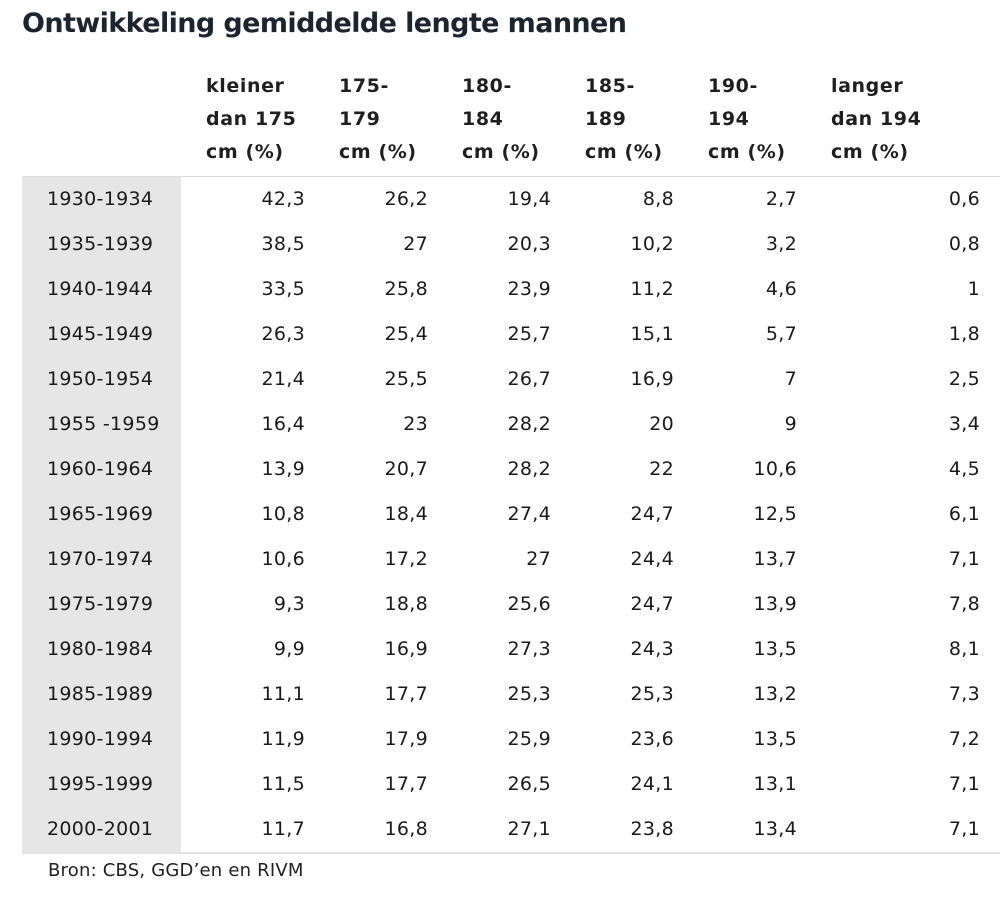 The image size is (1000, 898). What do you see at coordinates (610, 86) in the screenshot?
I see `column-header-line: 185-` at bounding box center [610, 86].